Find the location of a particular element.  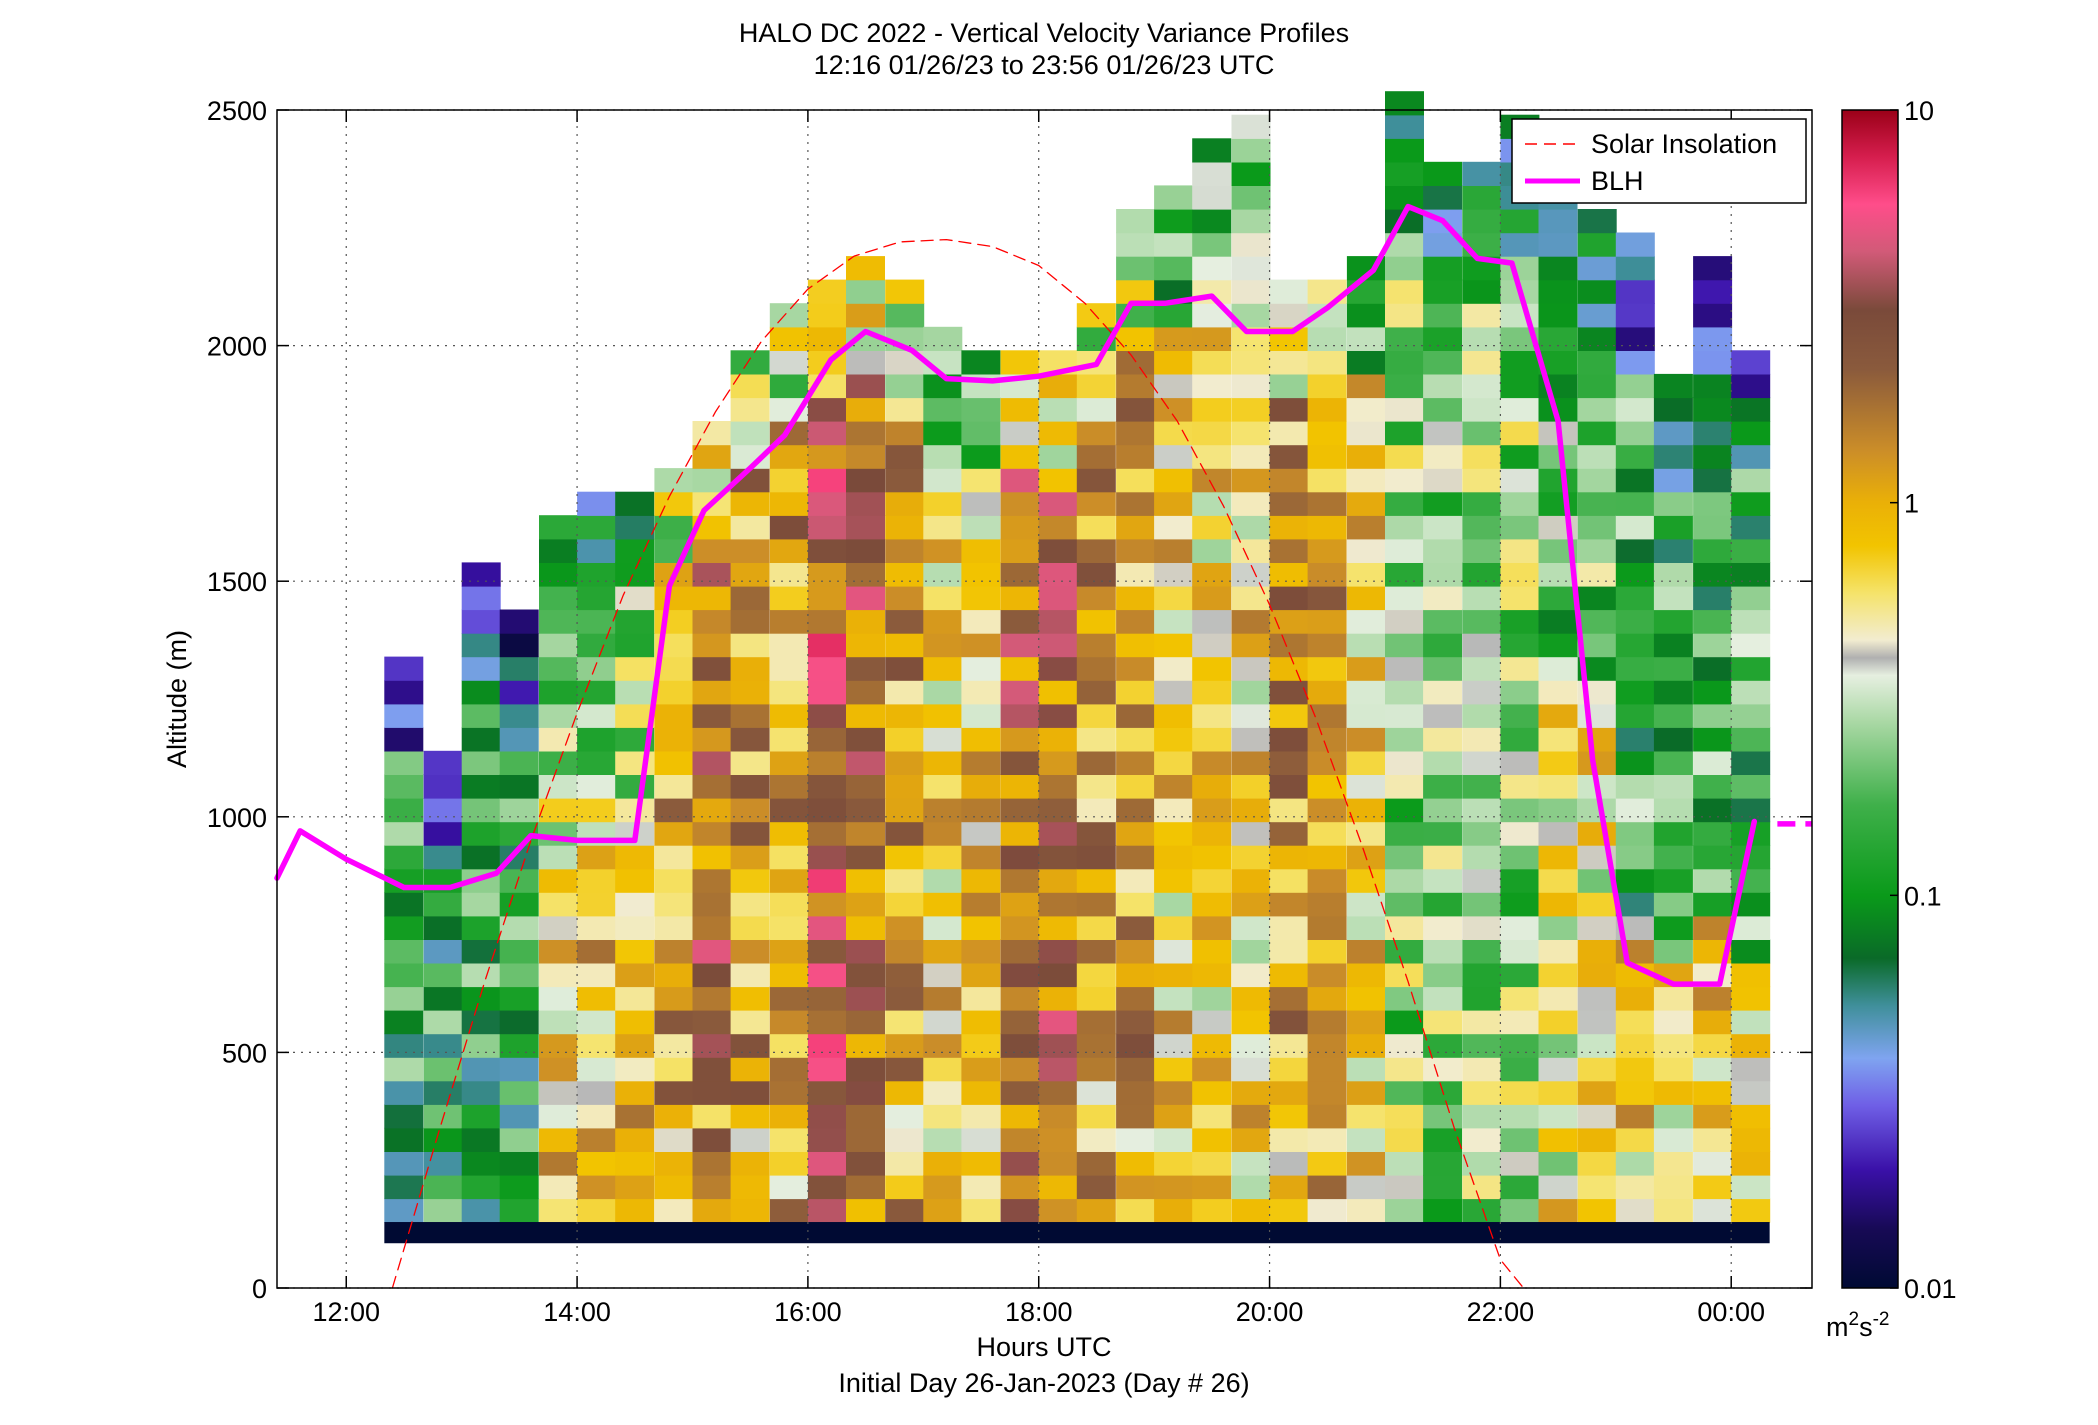

x-tick-label: 00:00 is located at coordinates (1731, 1312).